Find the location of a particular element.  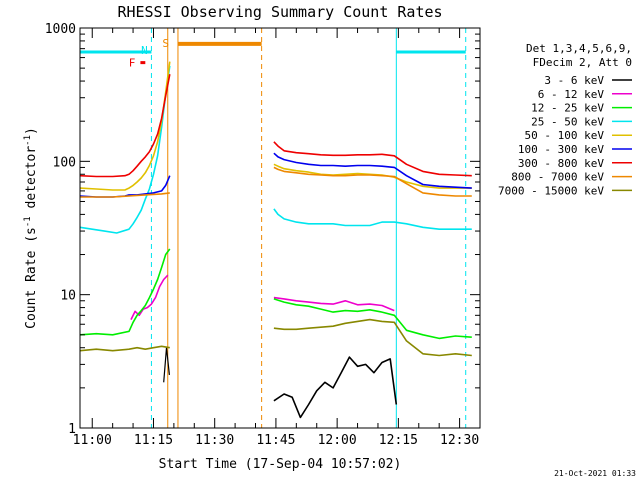

y-tick-label-0: 1 is located at coordinates (72, 429).